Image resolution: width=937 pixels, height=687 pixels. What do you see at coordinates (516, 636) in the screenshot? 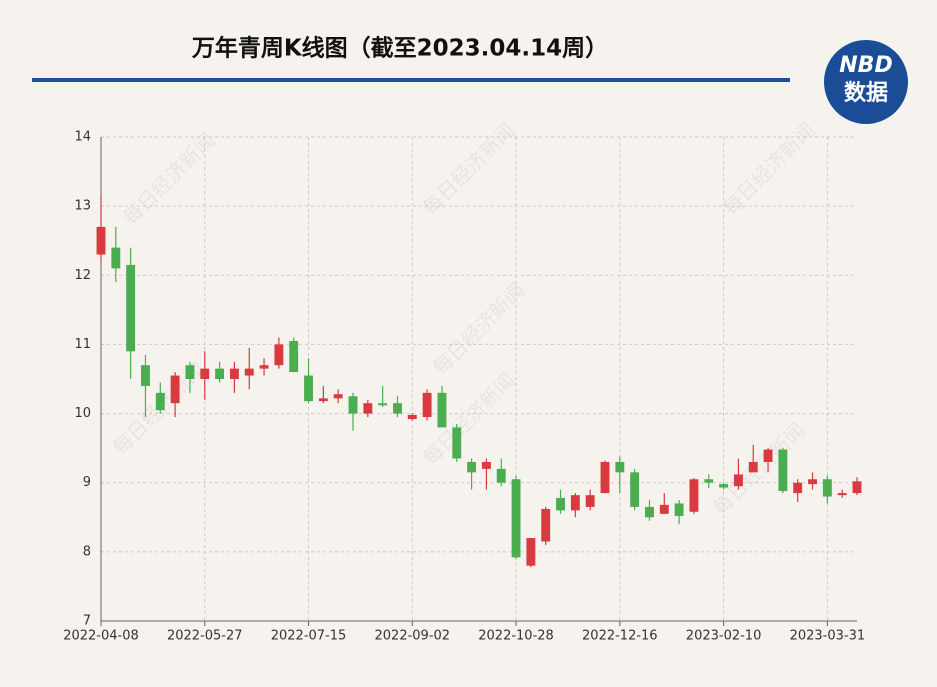
I see `x-tick-label: 2022-10-28` at bounding box center [516, 636].